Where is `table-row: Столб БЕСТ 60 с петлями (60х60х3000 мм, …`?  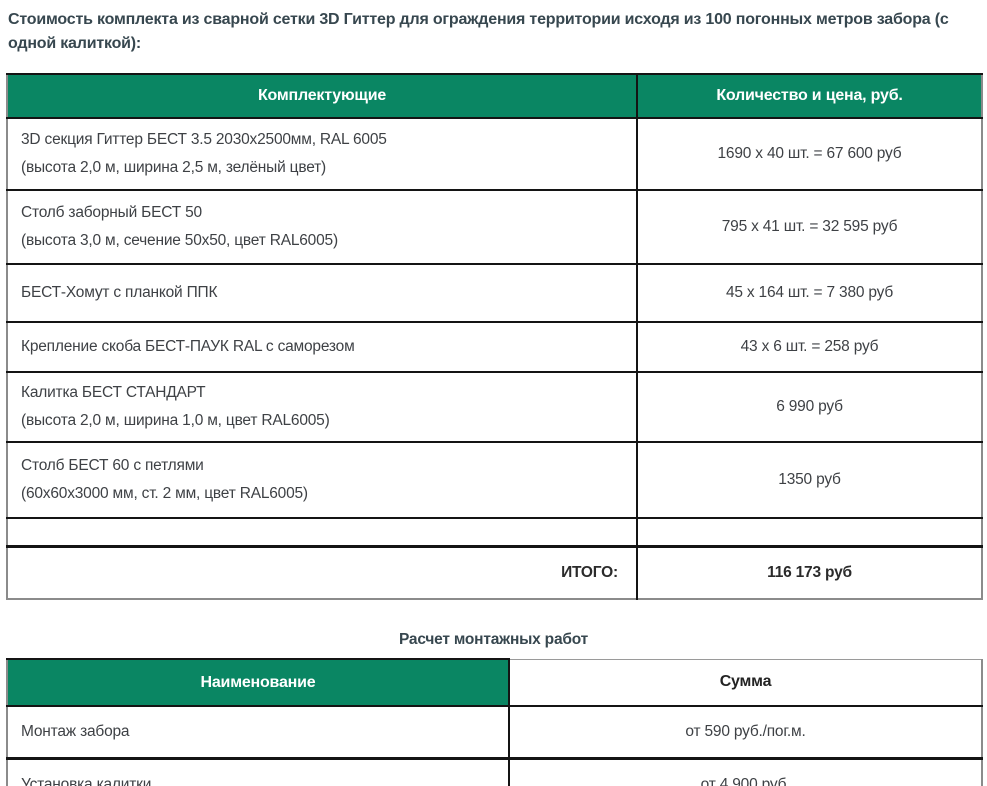
table-row: Столб БЕСТ 60 с петлями (60х60х3000 мм, … is located at coordinates (494, 480).